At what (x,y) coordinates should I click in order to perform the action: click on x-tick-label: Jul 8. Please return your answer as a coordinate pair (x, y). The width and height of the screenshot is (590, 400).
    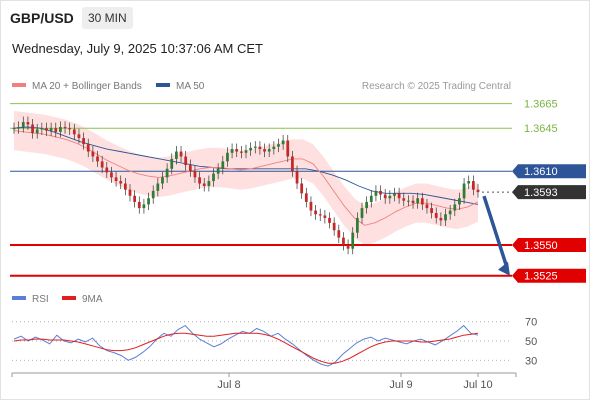
    Looking at the image, I should click on (228, 385).